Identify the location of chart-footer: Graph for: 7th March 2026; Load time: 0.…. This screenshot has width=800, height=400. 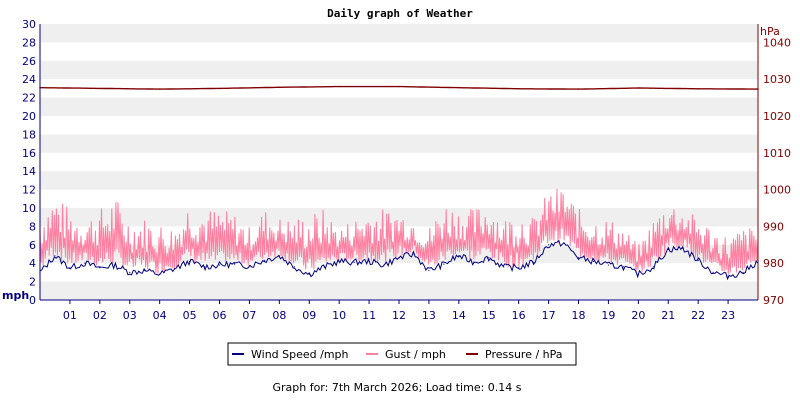
(396, 387).